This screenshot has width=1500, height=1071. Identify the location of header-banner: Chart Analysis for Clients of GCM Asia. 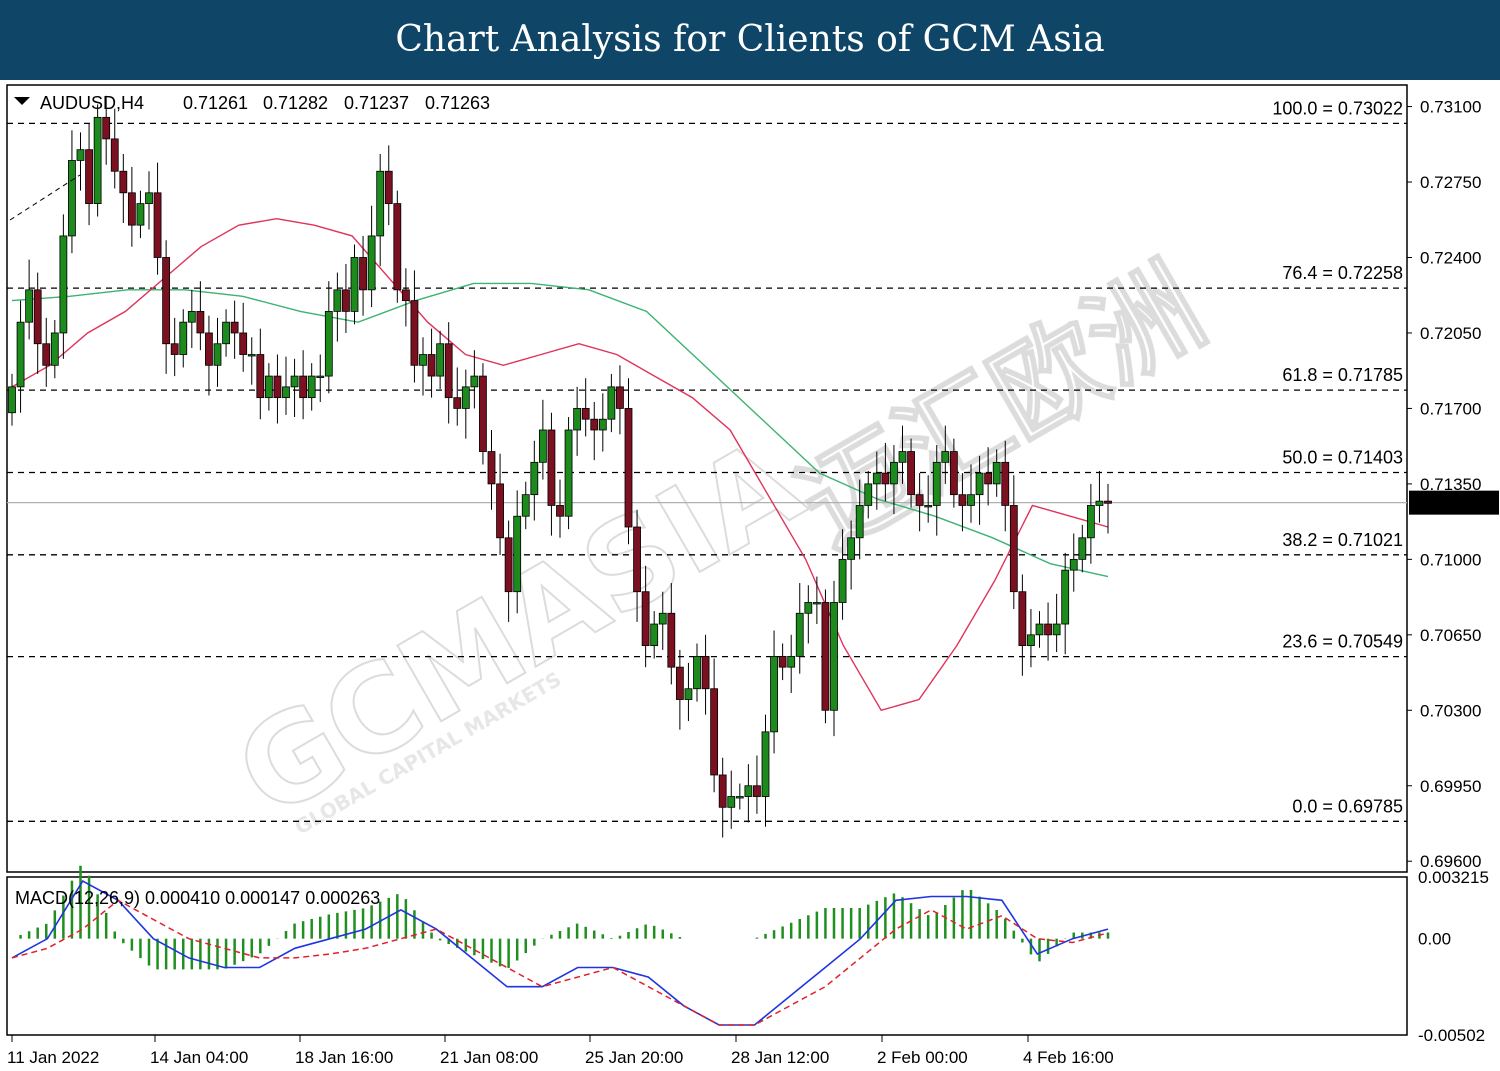
(750, 40).